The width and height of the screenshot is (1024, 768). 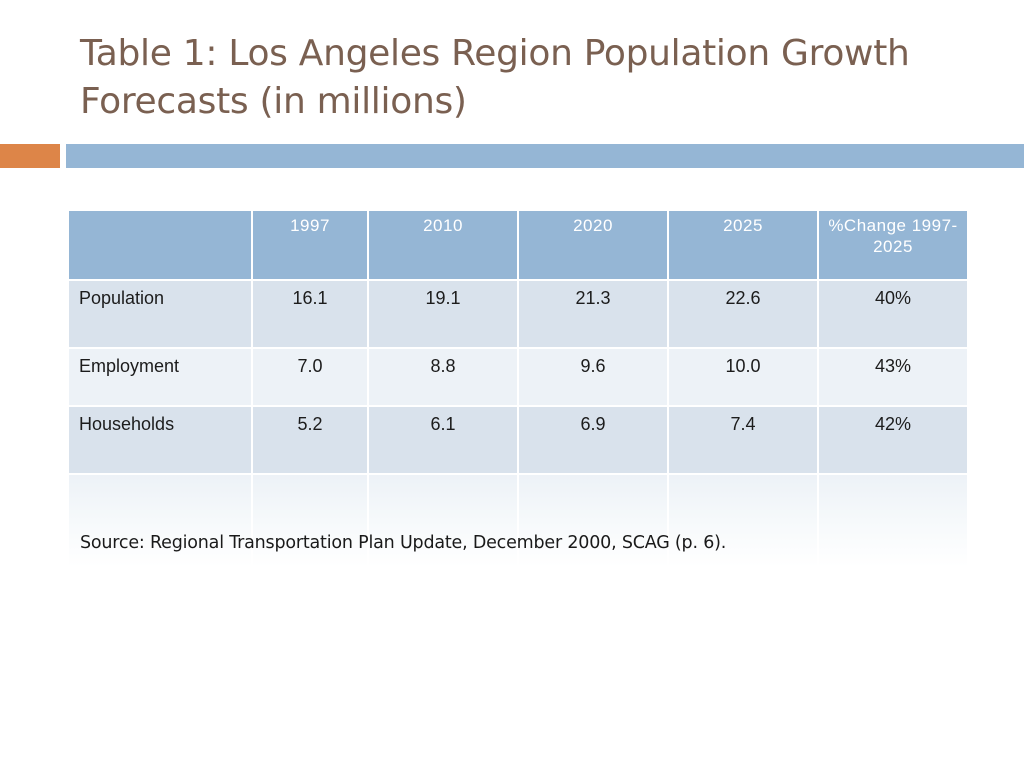 What do you see at coordinates (893, 377) in the screenshot?
I see `table-cell: 43%` at bounding box center [893, 377].